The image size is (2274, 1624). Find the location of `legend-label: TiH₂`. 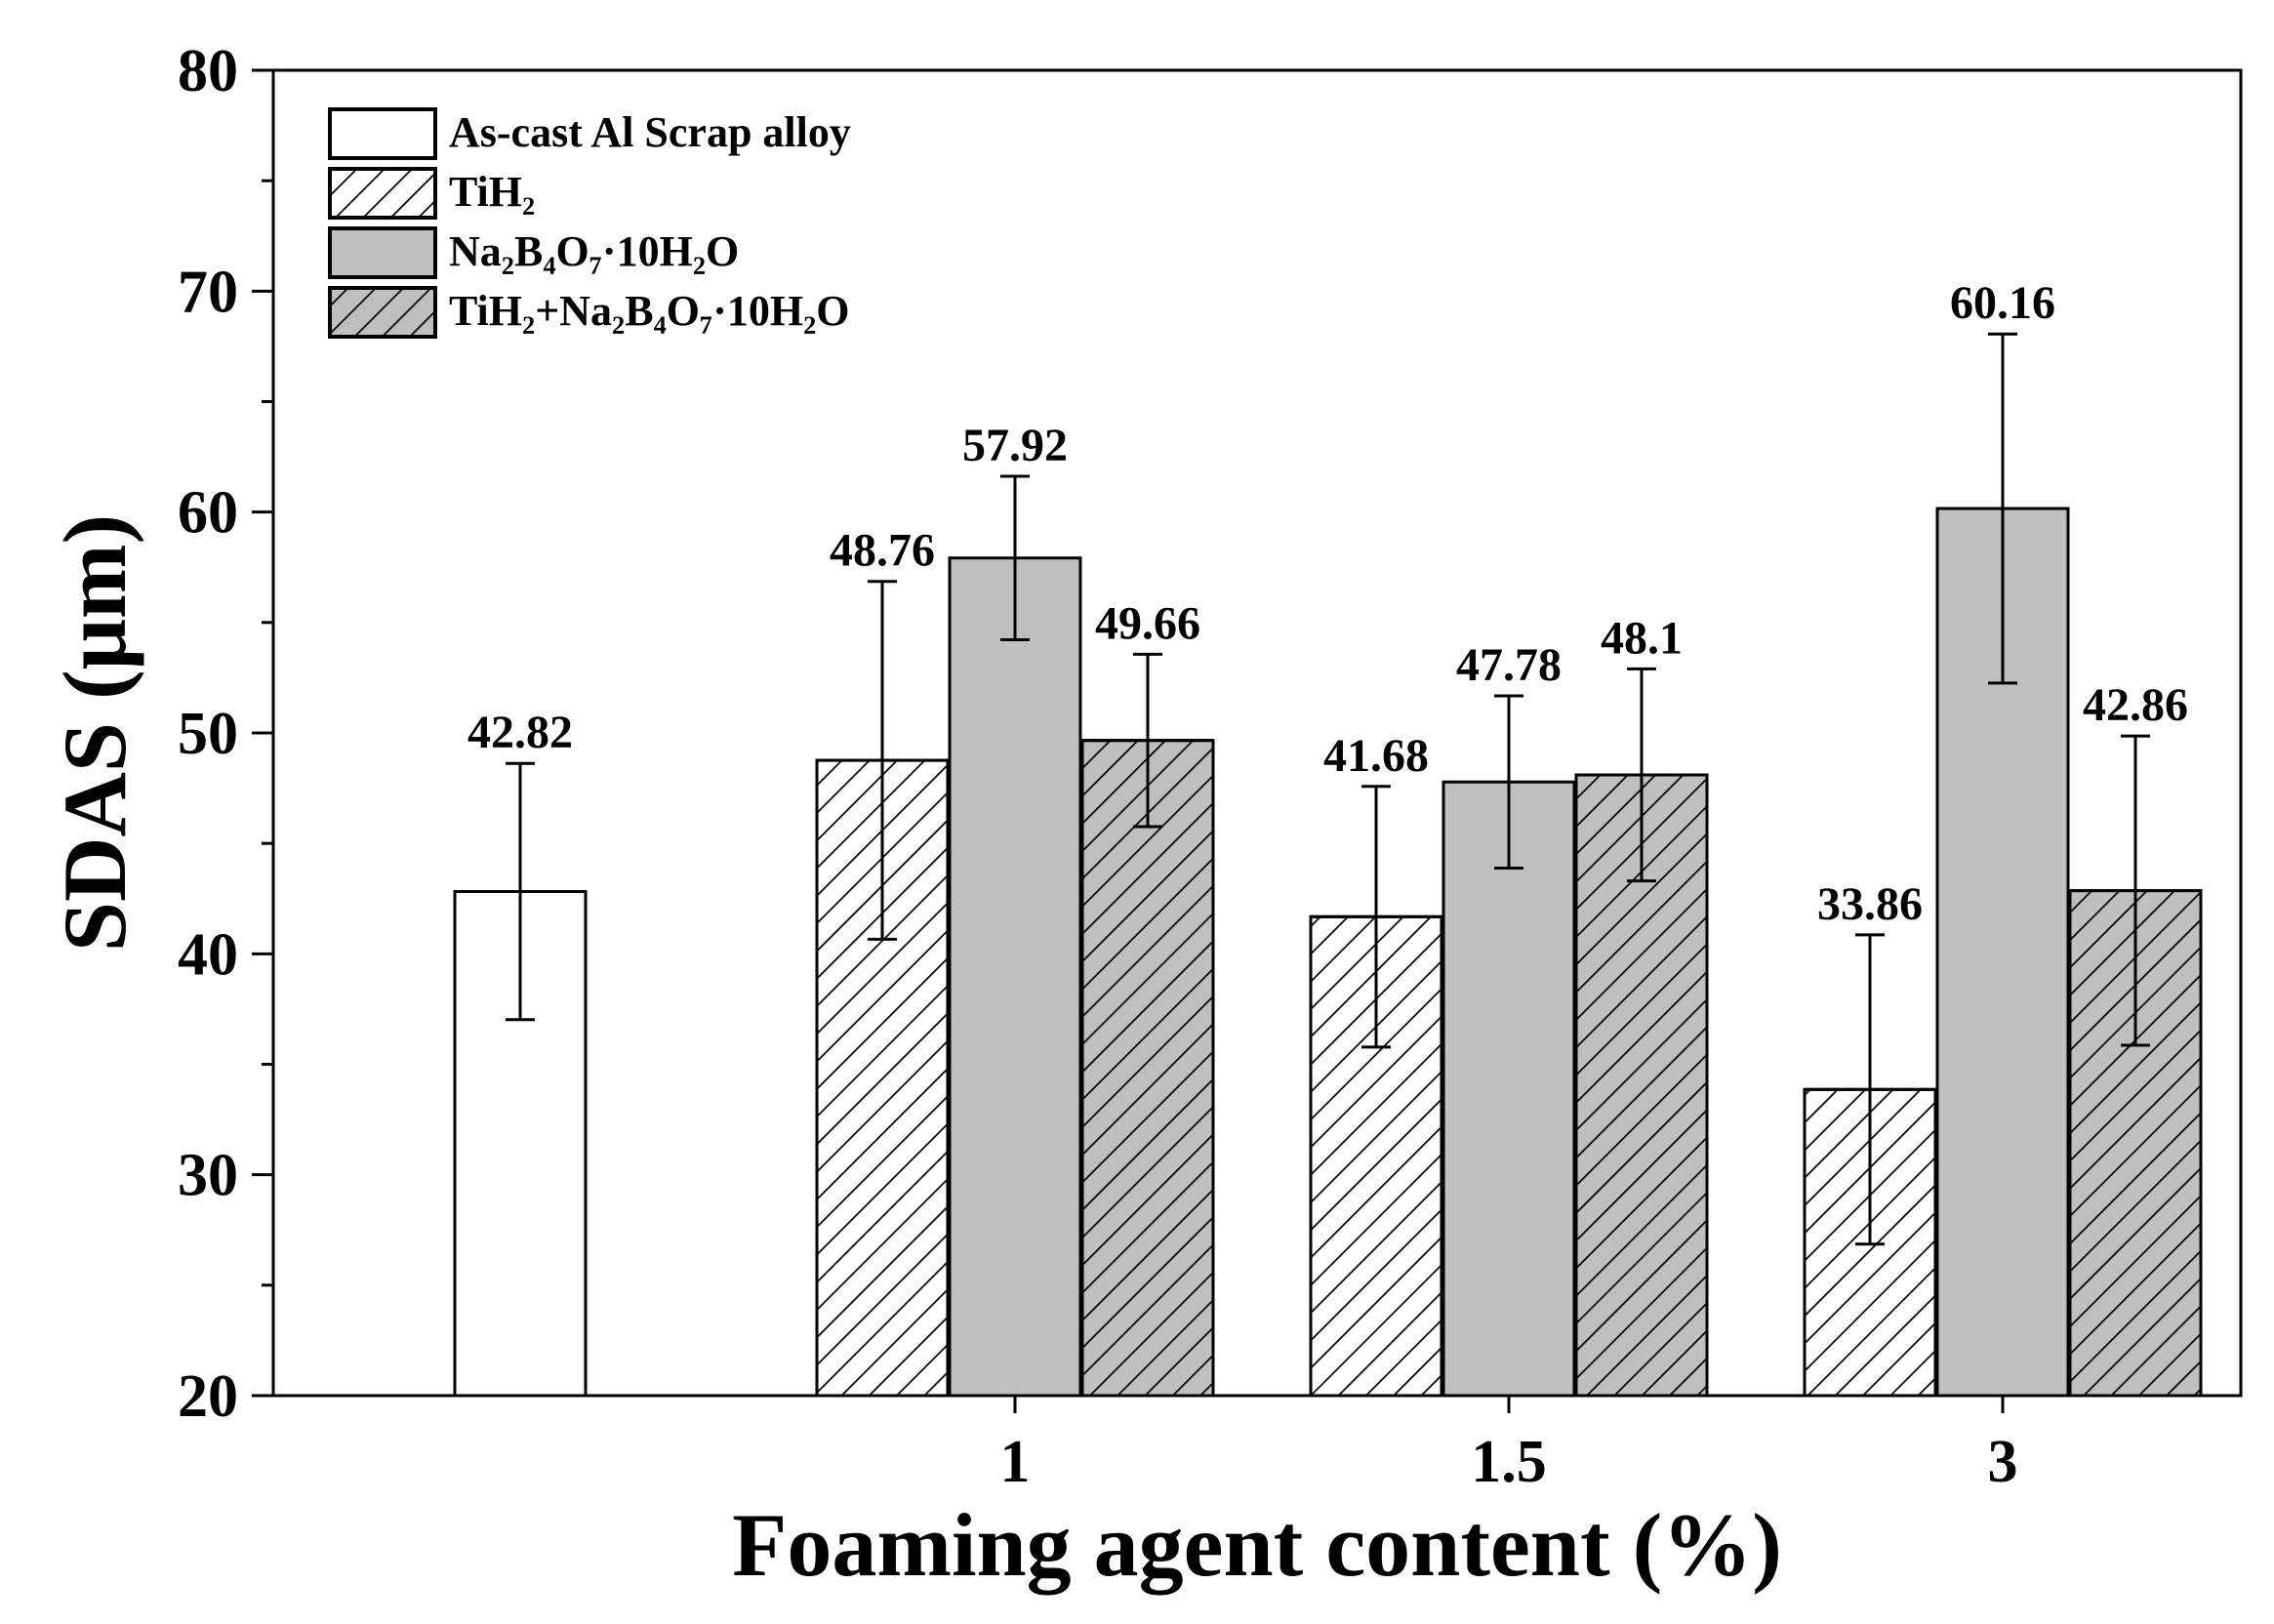

legend-label: TiH₂ is located at coordinates (492, 192).